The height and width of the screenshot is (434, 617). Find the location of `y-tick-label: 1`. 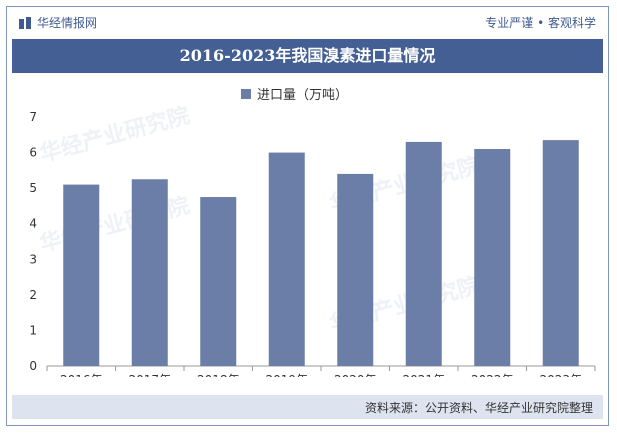

y-tick-label: 1 is located at coordinates (33, 330).